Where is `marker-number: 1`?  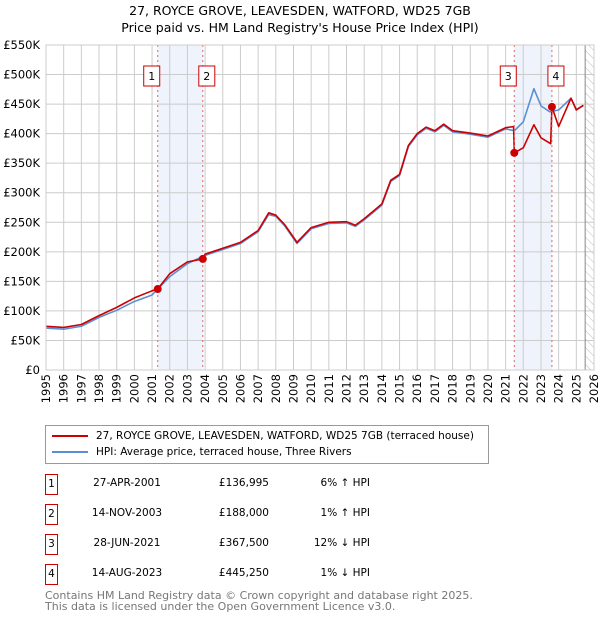 marker-number: 1 is located at coordinates (51, 484).